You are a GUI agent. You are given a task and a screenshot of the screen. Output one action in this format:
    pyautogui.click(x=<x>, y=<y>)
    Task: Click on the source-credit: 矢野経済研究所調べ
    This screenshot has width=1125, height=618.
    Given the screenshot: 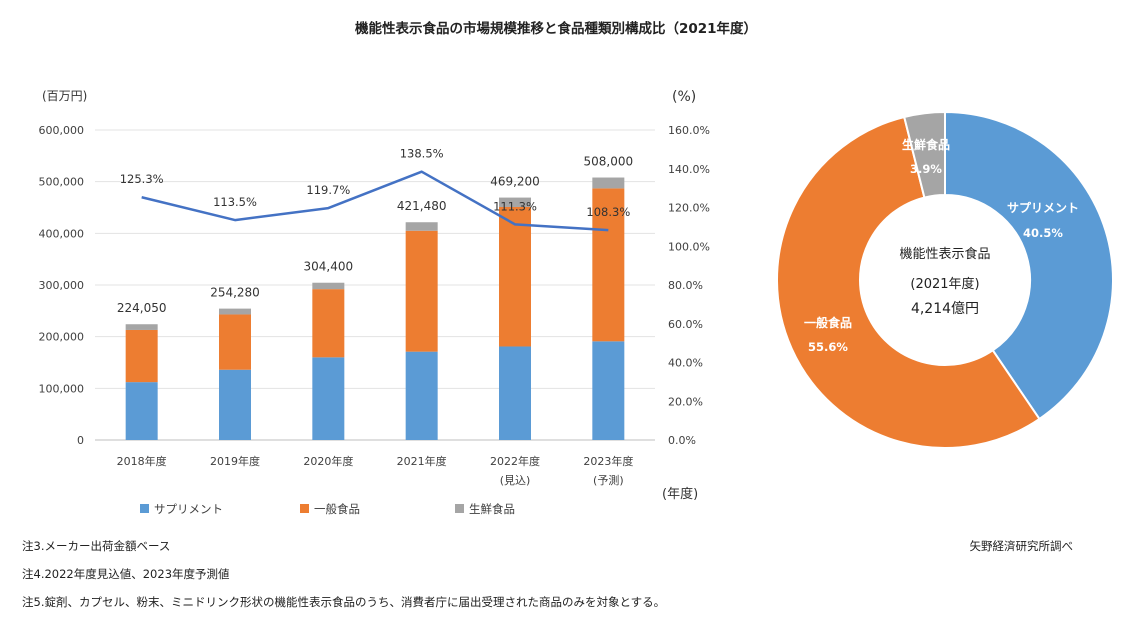 What is the action you would take?
    pyautogui.click(x=1021, y=546)
    